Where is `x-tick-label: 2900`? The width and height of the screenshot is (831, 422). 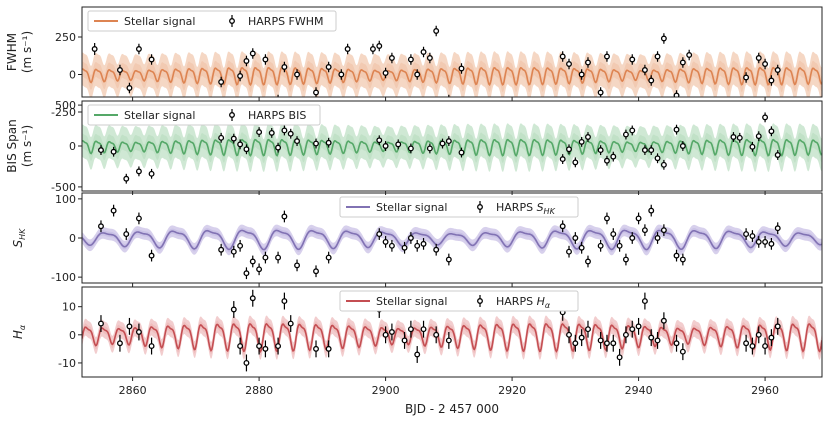
x-tick-label: 2900 is located at coordinates (386, 390).